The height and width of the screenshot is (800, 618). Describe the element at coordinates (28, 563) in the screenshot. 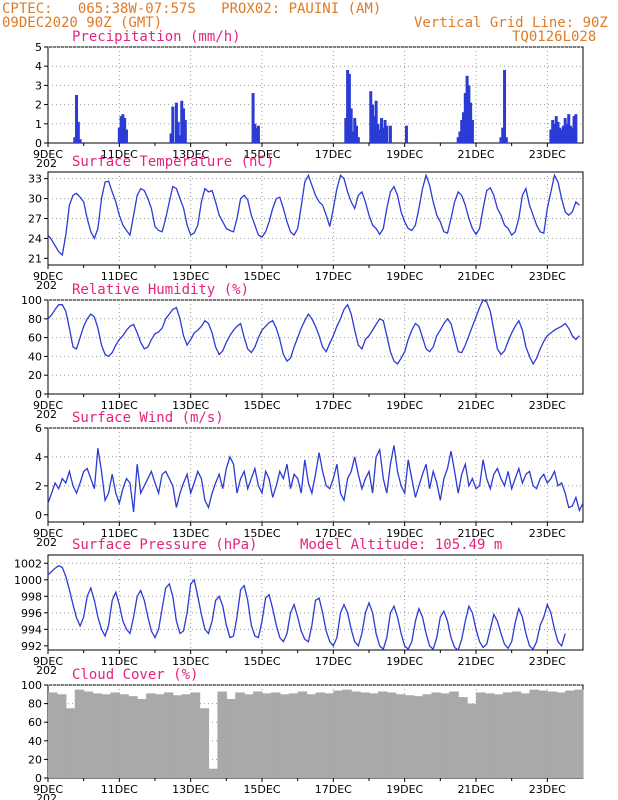

I see `y-tick-label: 1002` at that location.